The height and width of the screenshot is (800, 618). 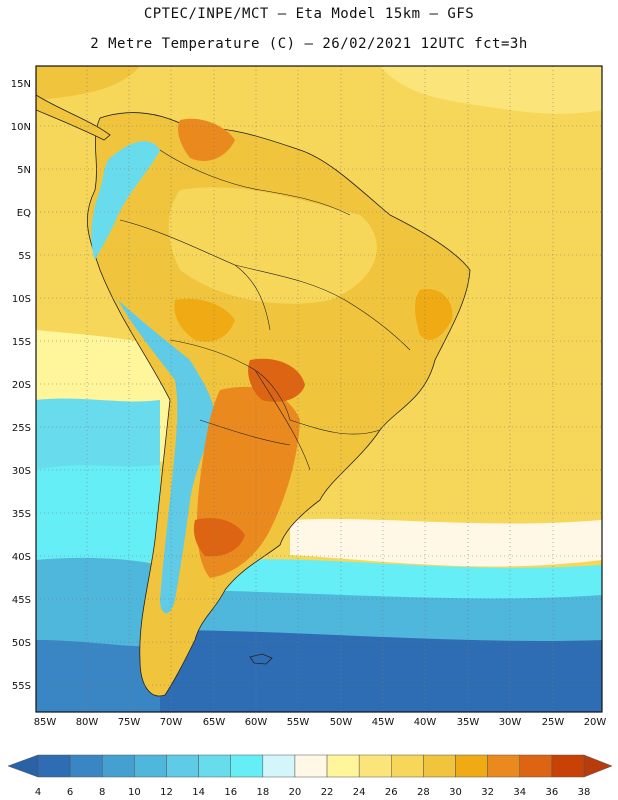 What do you see at coordinates (214, 722) in the screenshot?
I see `lon-label: 65W` at bounding box center [214, 722].